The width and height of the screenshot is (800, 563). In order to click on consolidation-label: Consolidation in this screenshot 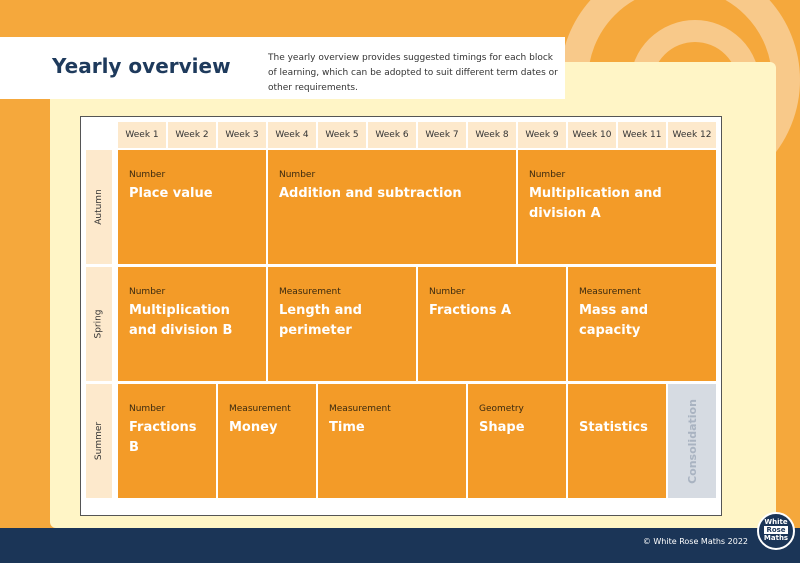, I will do `click(692, 441)`.